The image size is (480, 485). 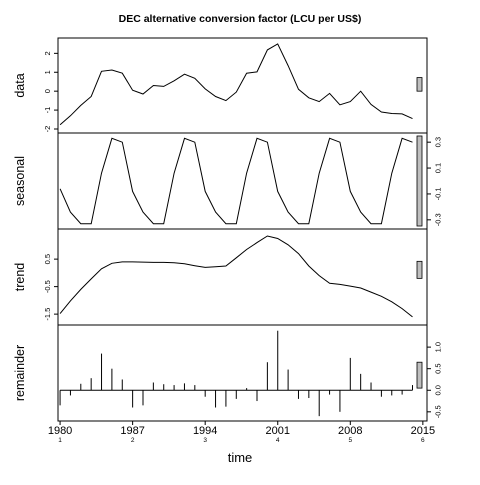 I want to click on remainder-axis-label: remainder, so click(x=20, y=373).